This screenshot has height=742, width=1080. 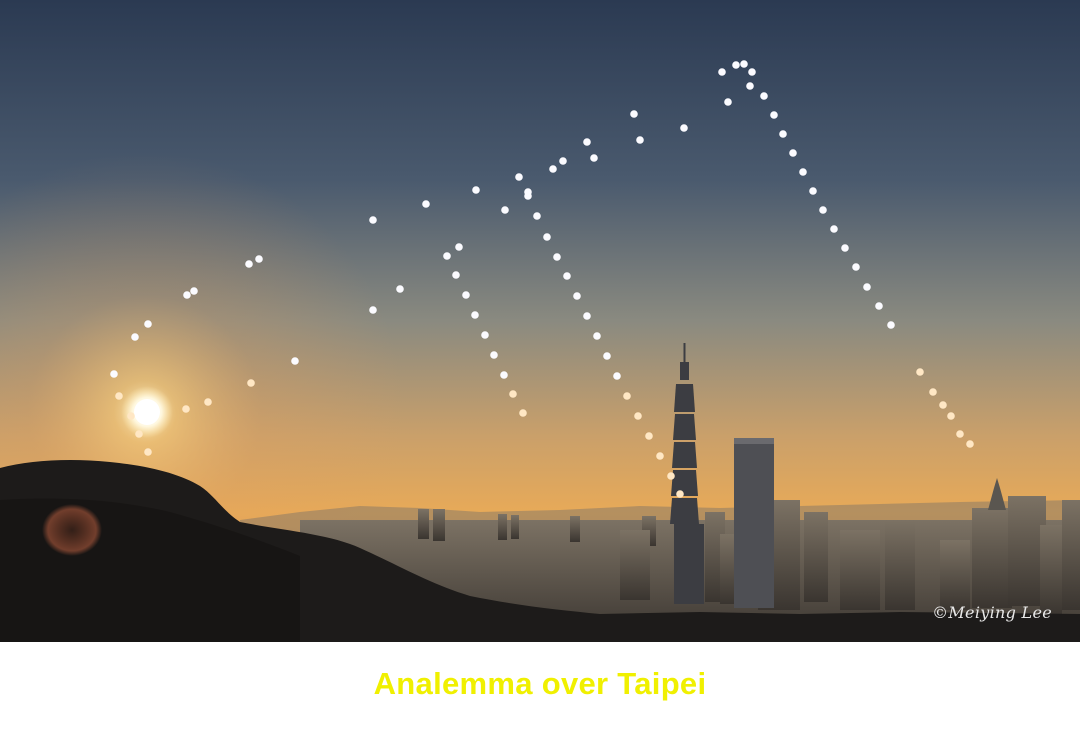 I want to click on spire-building, so click(x=997, y=494).